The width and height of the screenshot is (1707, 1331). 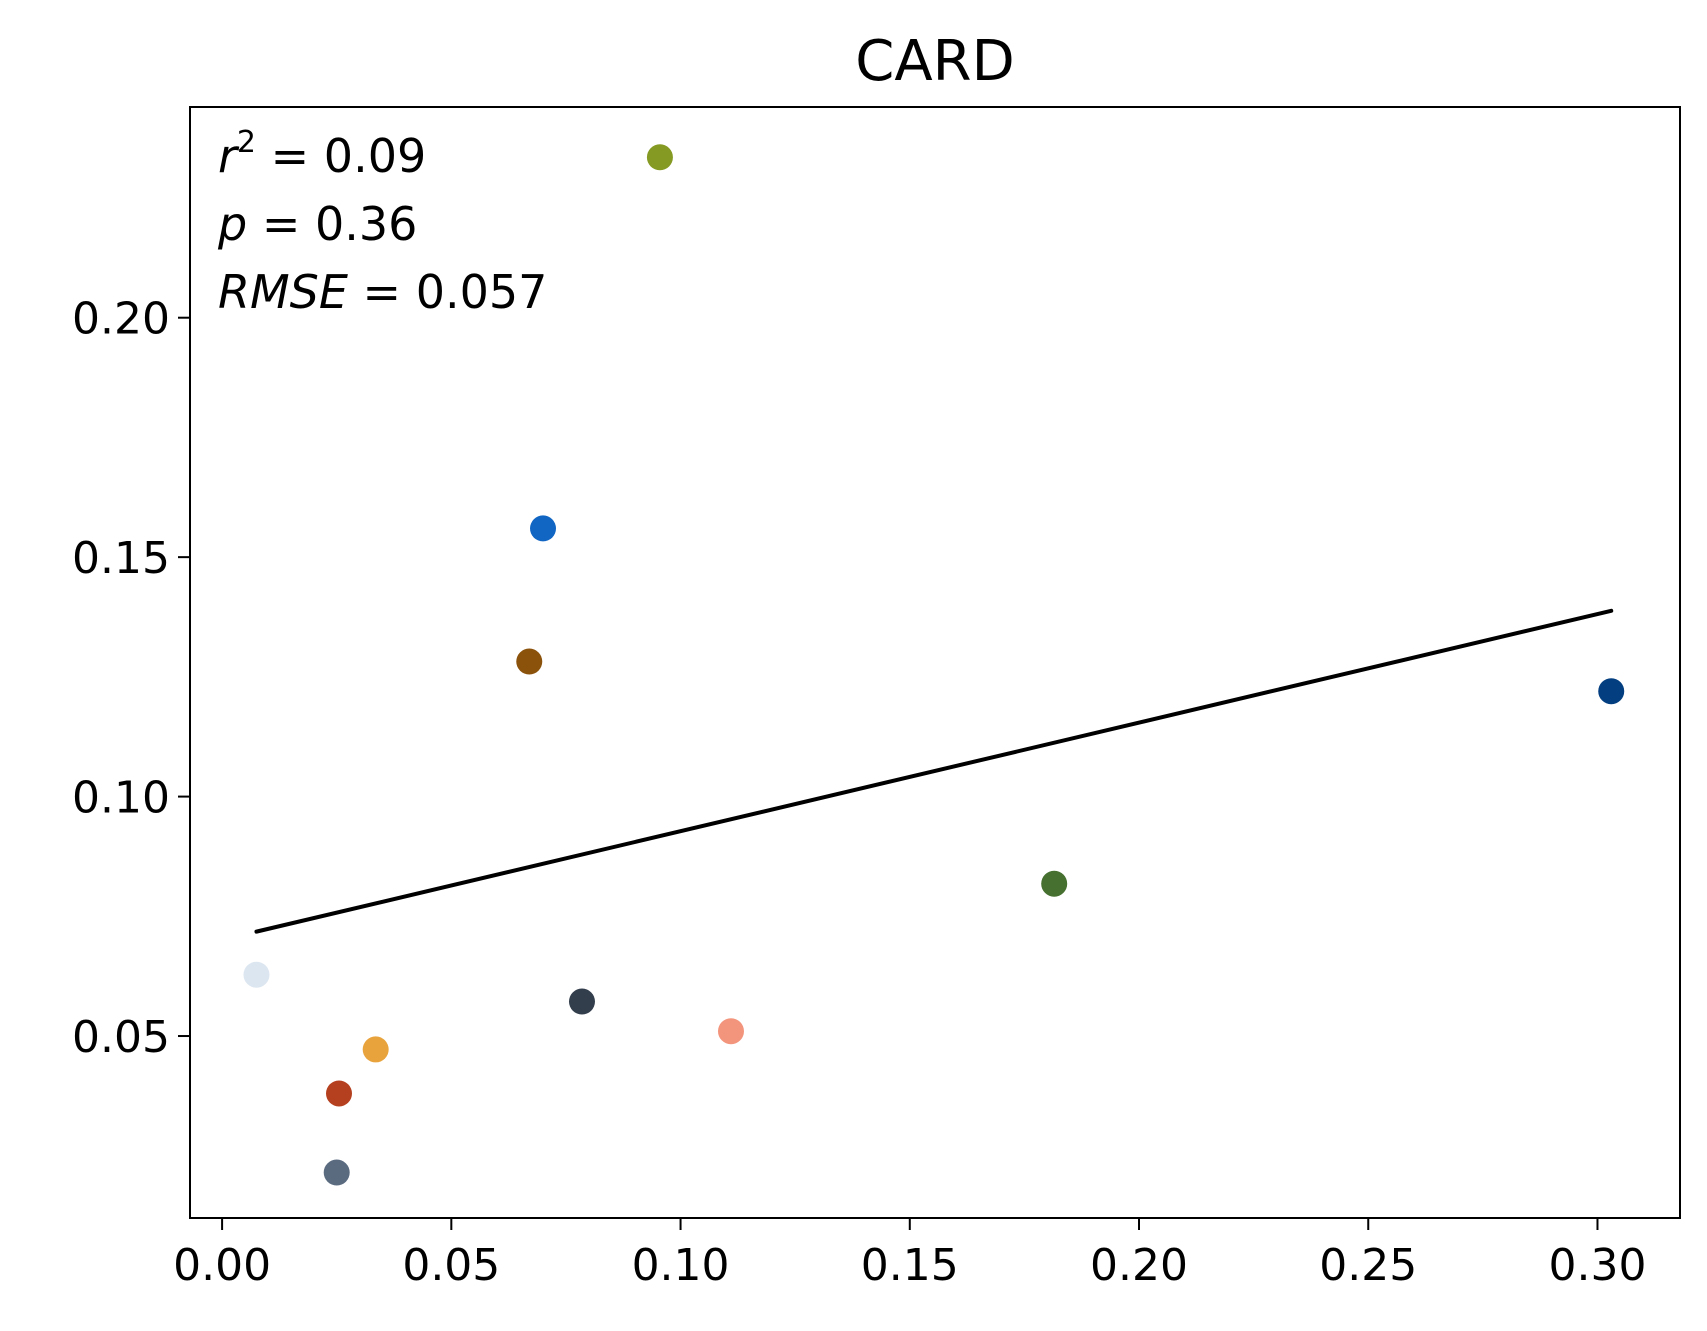 I want to click on rmse-value: = 0.057, so click(x=447, y=292).